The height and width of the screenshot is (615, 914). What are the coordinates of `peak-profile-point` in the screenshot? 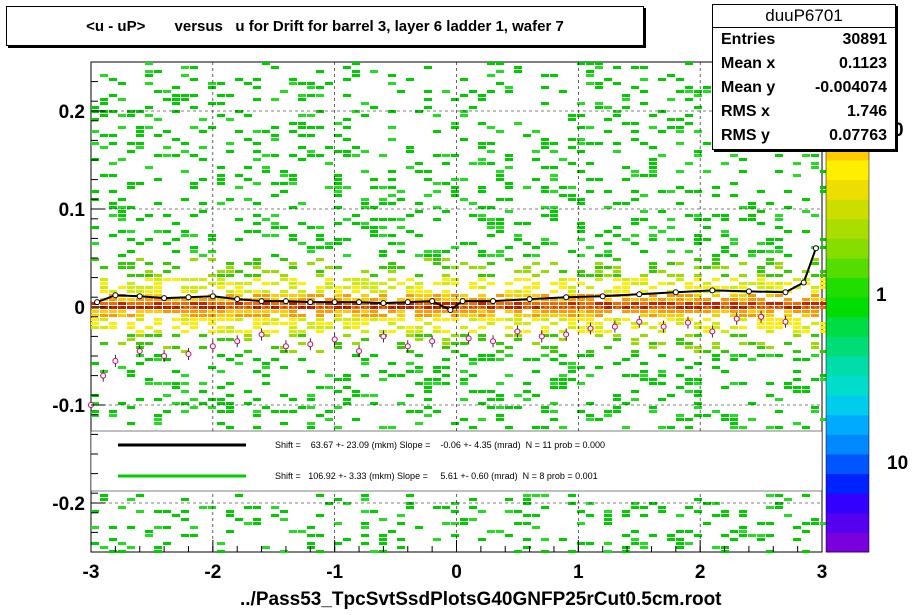 It's located at (639, 321).